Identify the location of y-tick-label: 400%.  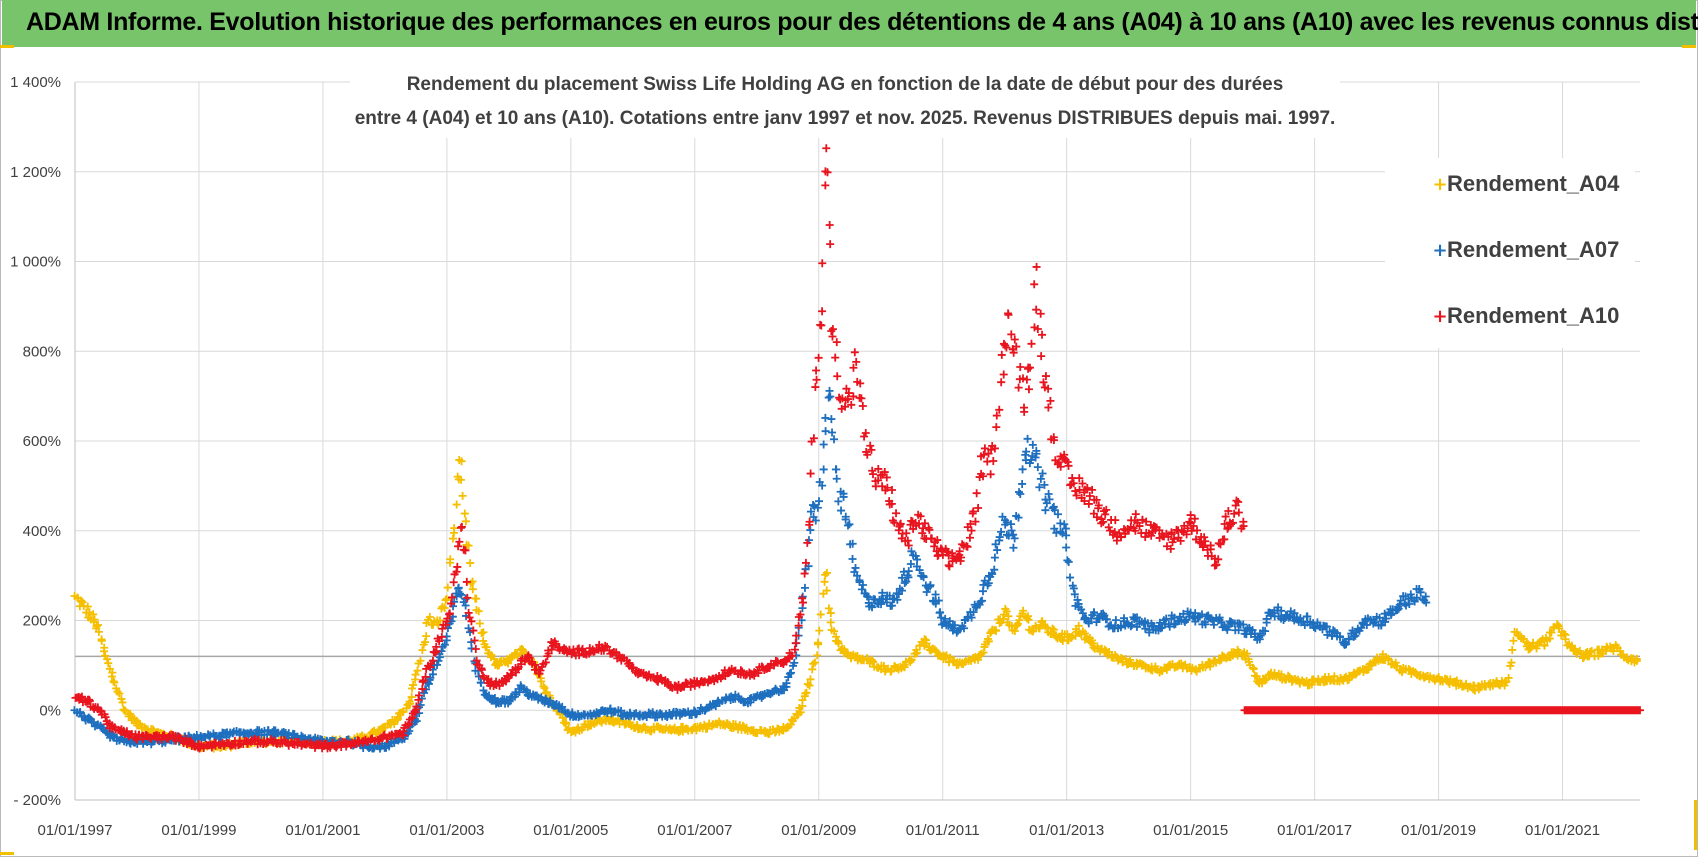
(42, 531).